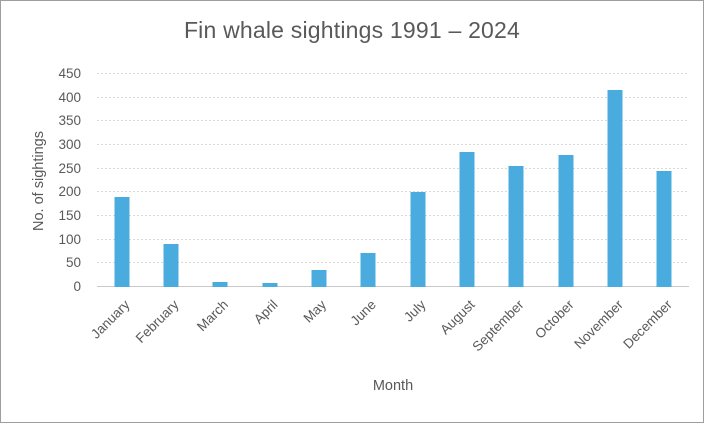 The image size is (704, 423). What do you see at coordinates (457, 317) in the screenshot?
I see `x-tick-label-august: August` at bounding box center [457, 317].